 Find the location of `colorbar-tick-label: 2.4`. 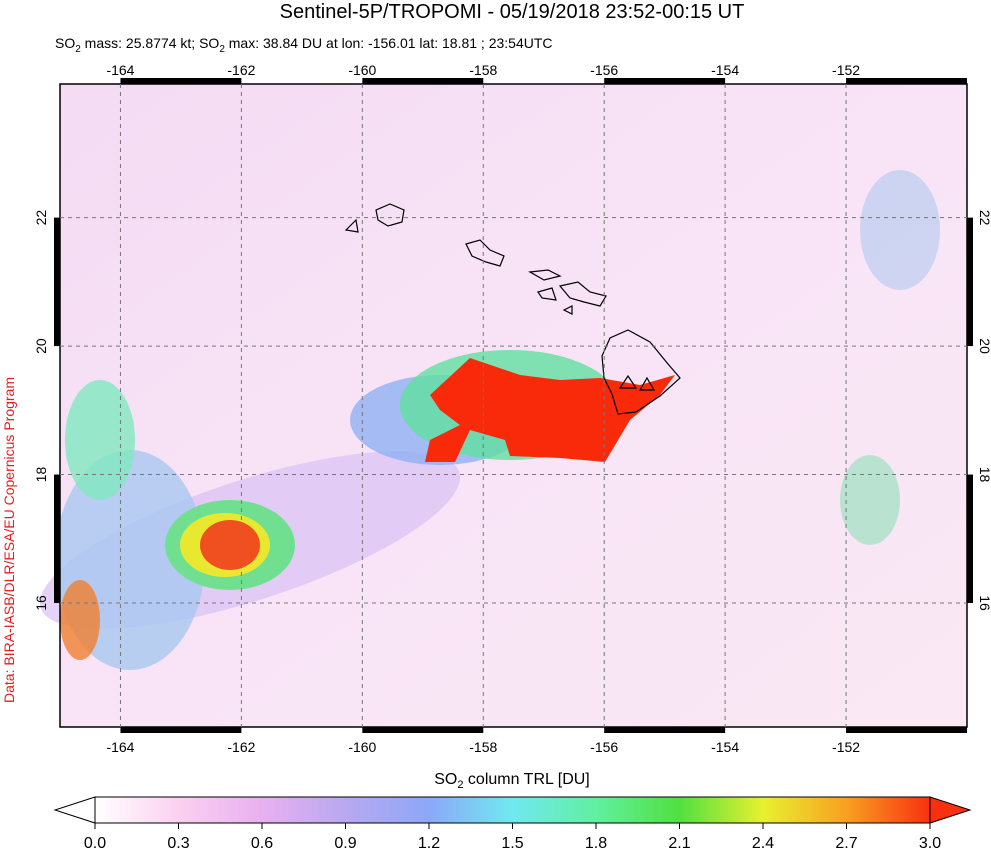

colorbar-tick-label: 2.4 is located at coordinates (763, 843).